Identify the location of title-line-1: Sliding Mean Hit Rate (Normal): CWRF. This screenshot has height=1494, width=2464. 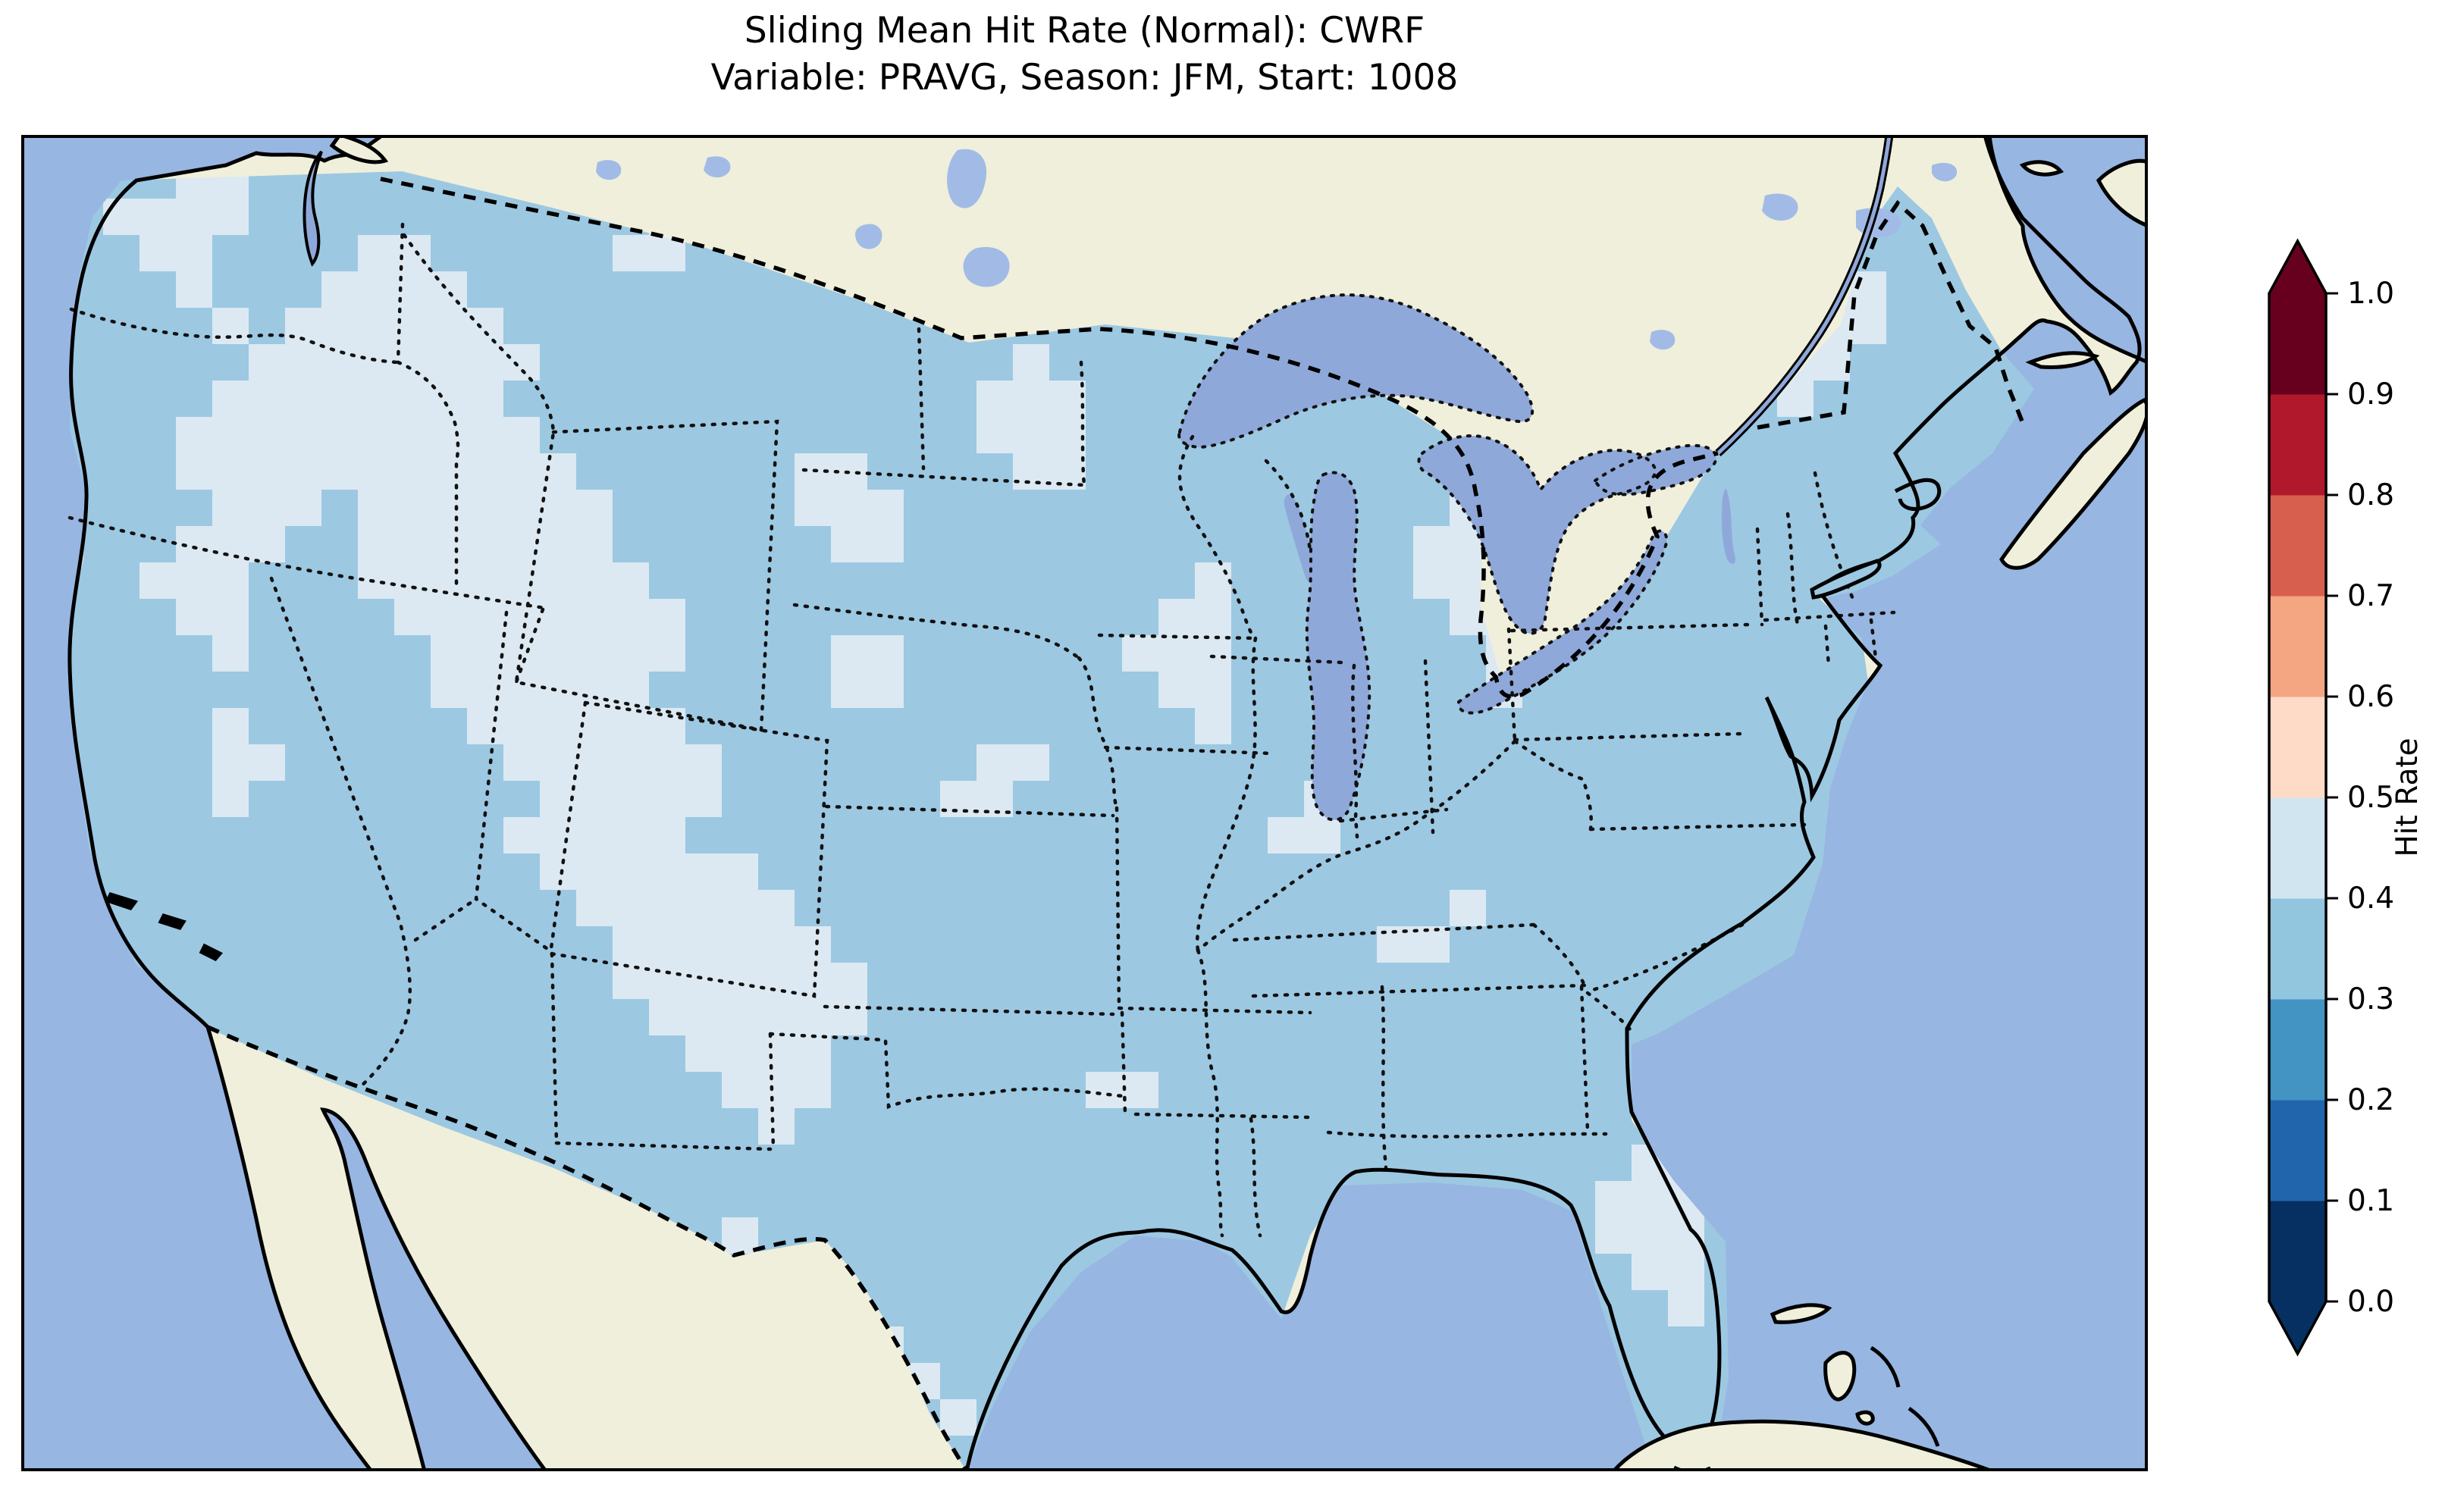
(1084, 31).